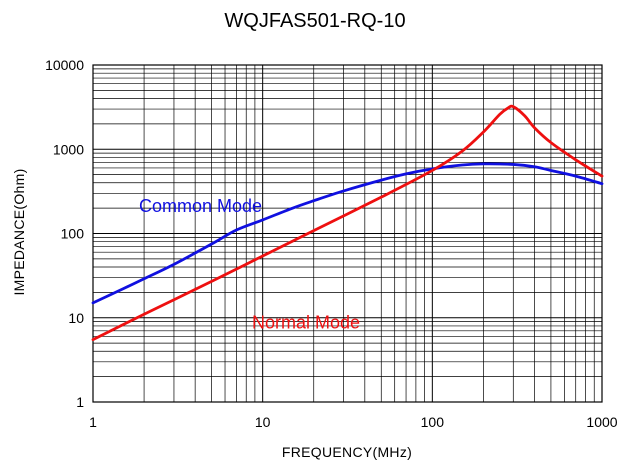 The image size is (620, 467). What do you see at coordinates (601, 422) in the screenshot?
I see `x-tick-label: 1000` at bounding box center [601, 422].